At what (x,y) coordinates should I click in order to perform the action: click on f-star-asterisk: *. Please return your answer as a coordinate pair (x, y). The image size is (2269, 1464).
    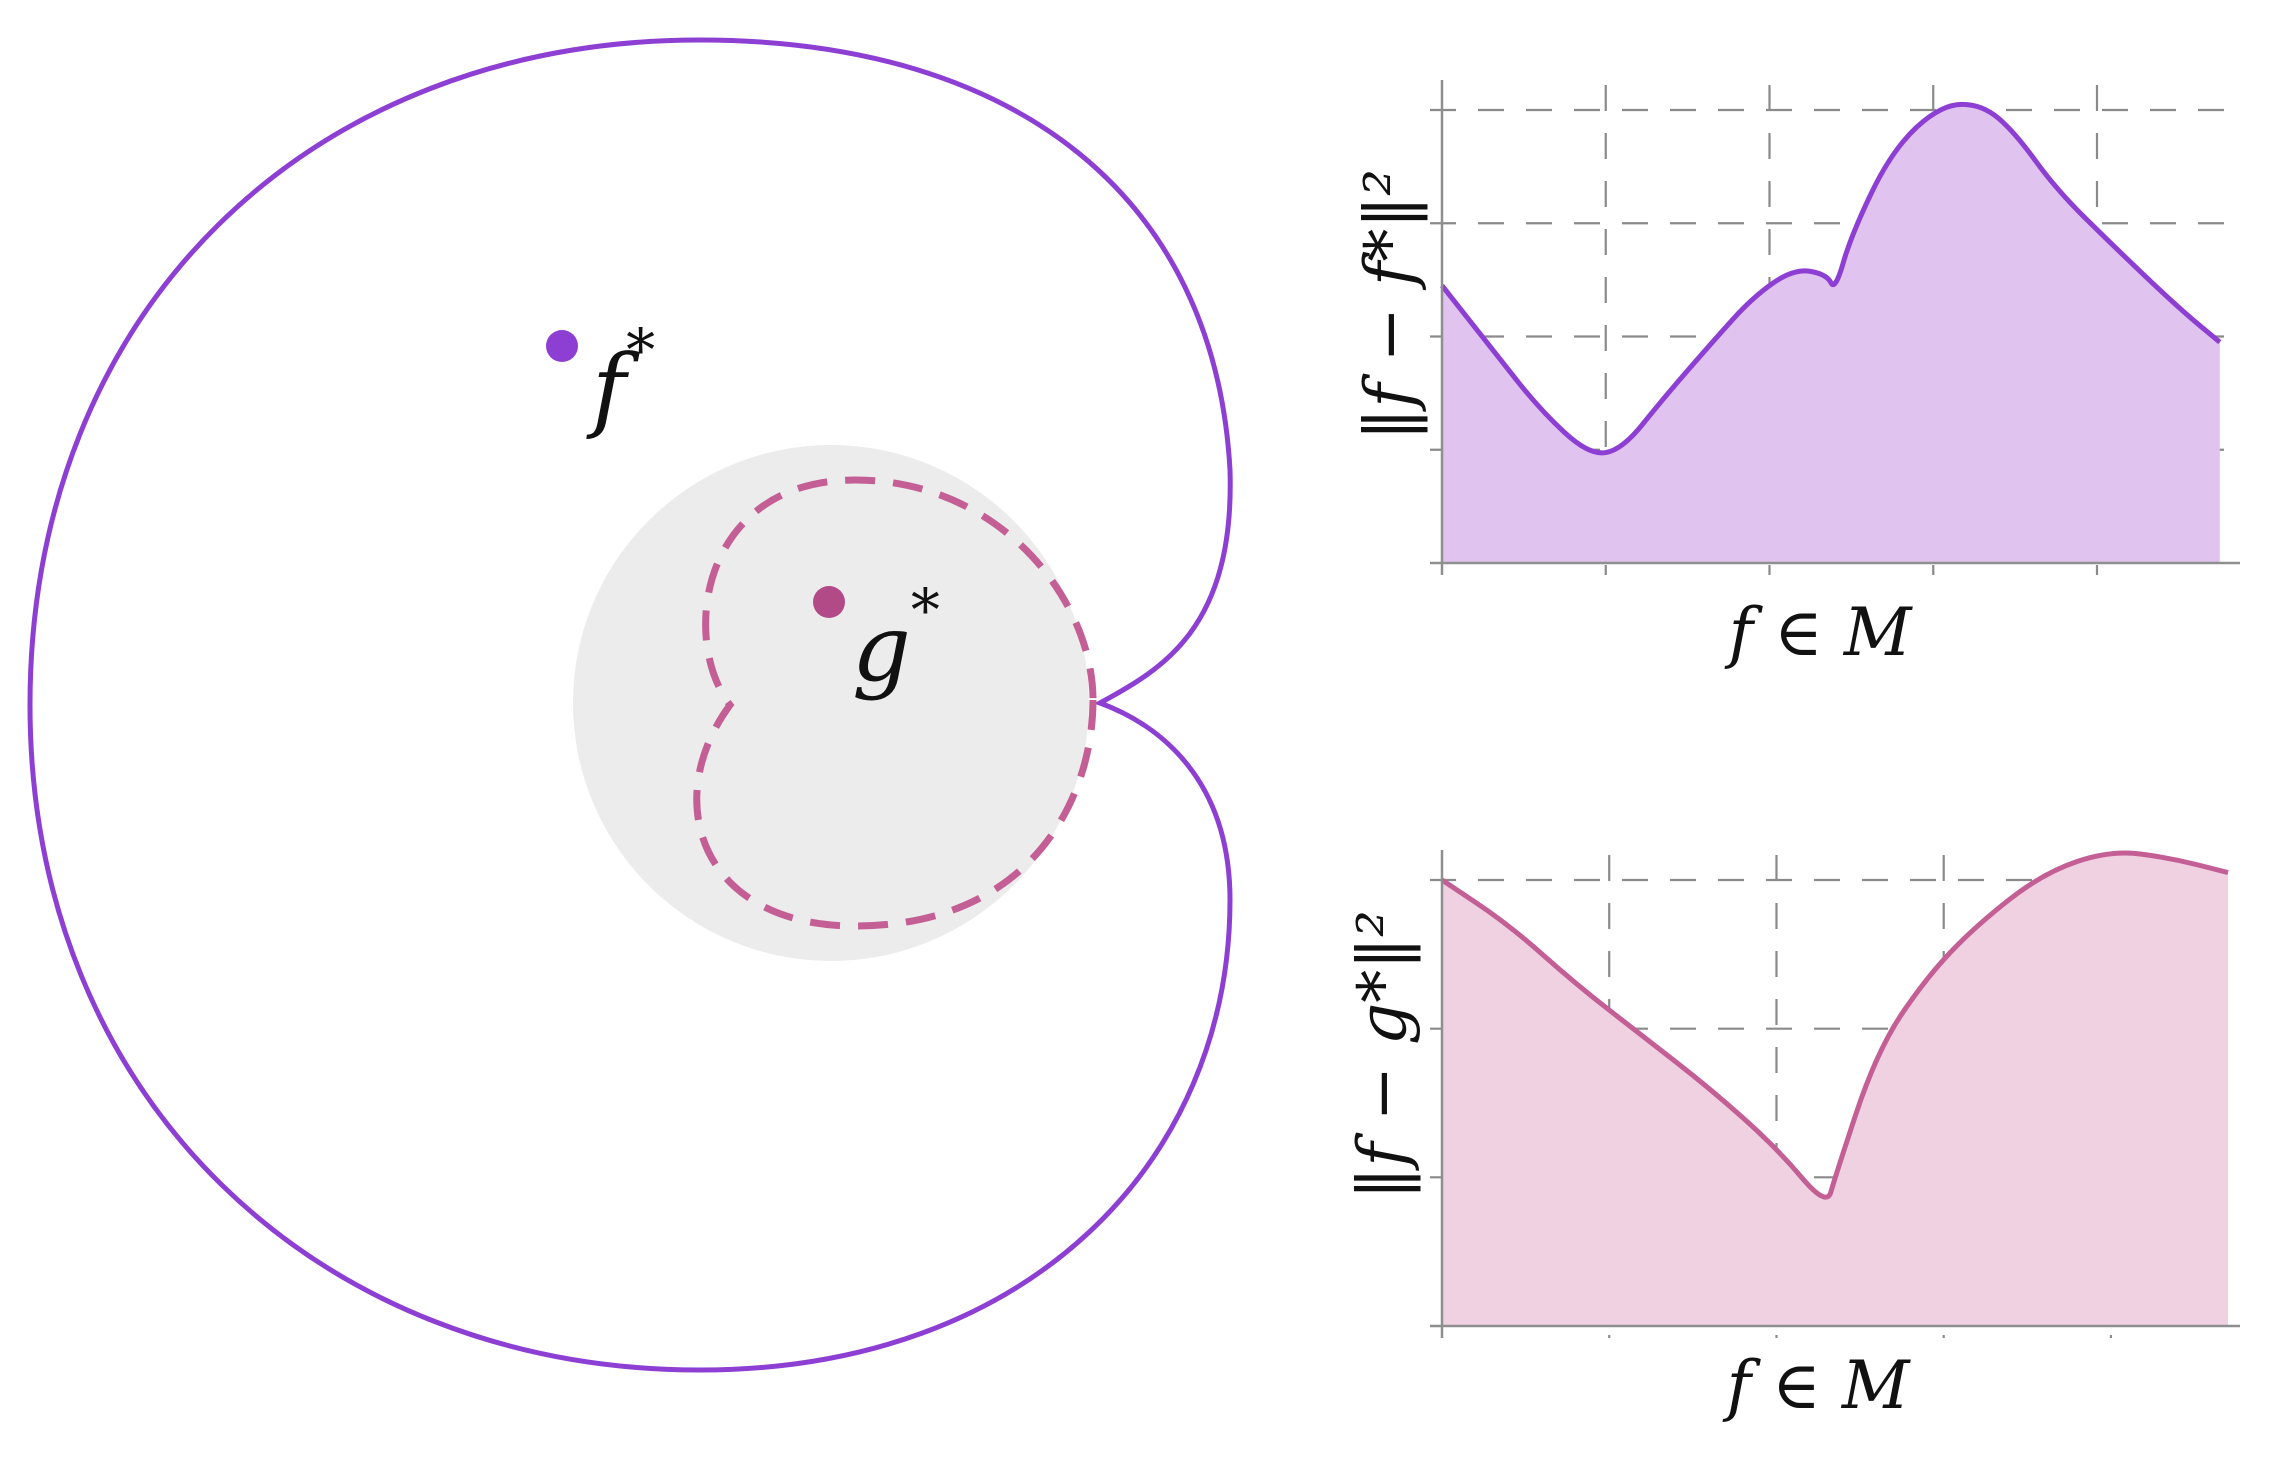
    Looking at the image, I should click on (640, 350).